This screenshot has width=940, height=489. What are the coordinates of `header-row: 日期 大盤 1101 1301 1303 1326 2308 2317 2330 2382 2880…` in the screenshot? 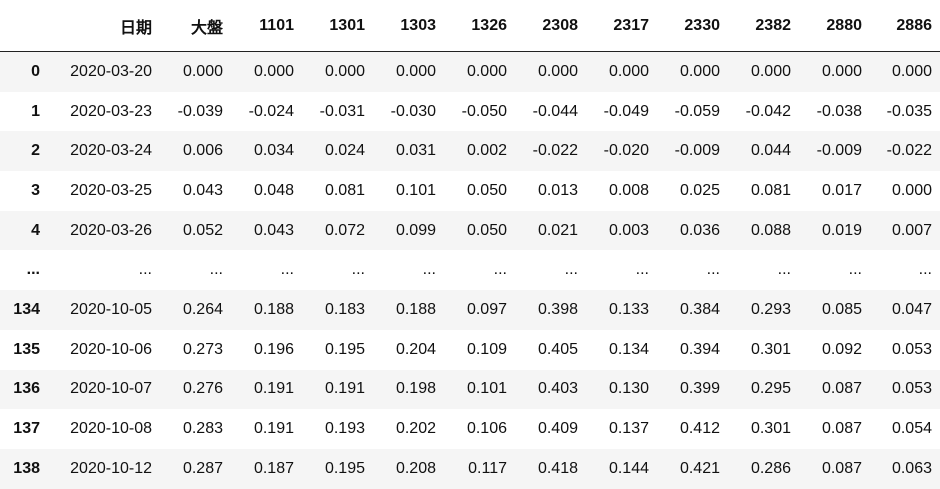 It's located at (470, 26).